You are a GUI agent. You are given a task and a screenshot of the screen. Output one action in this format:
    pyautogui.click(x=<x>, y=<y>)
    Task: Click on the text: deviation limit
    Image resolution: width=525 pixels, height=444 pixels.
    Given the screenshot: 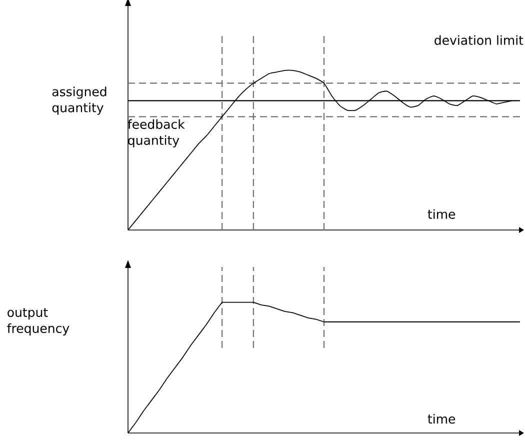 What is the action you would take?
    pyautogui.click(x=479, y=40)
    